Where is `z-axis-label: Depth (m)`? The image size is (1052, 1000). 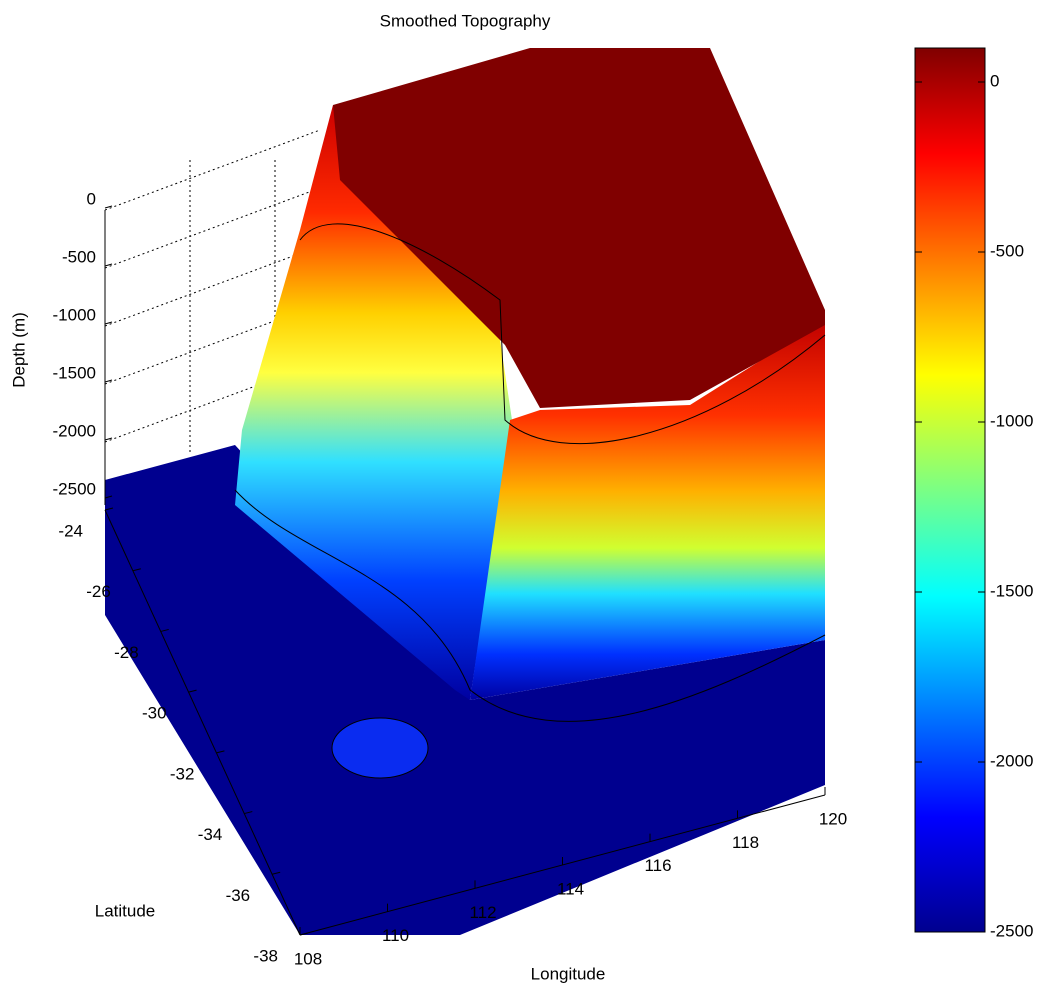 z-axis-label: Depth (m) is located at coordinates (18, 350).